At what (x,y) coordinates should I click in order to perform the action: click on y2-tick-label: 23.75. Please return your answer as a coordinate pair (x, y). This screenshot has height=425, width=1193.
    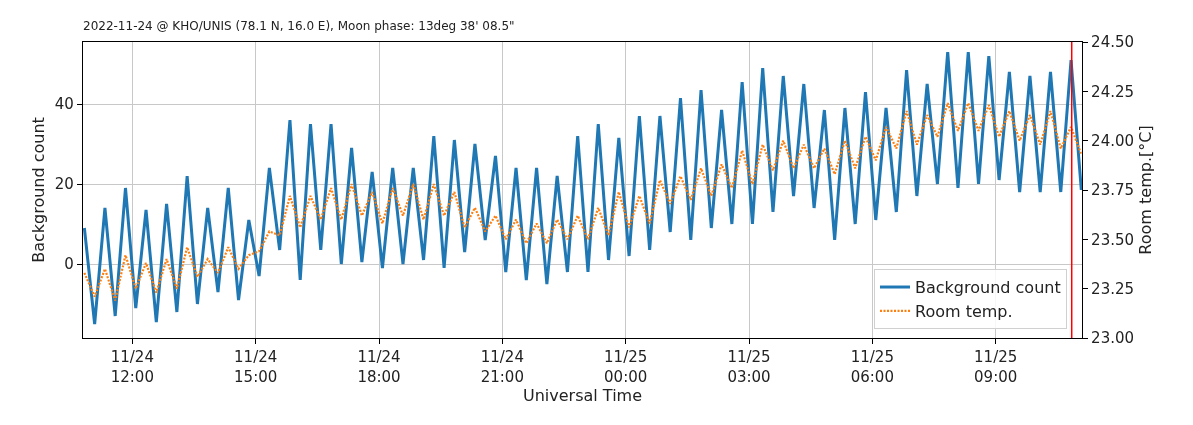
    Looking at the image, I should click on (1113, 190).